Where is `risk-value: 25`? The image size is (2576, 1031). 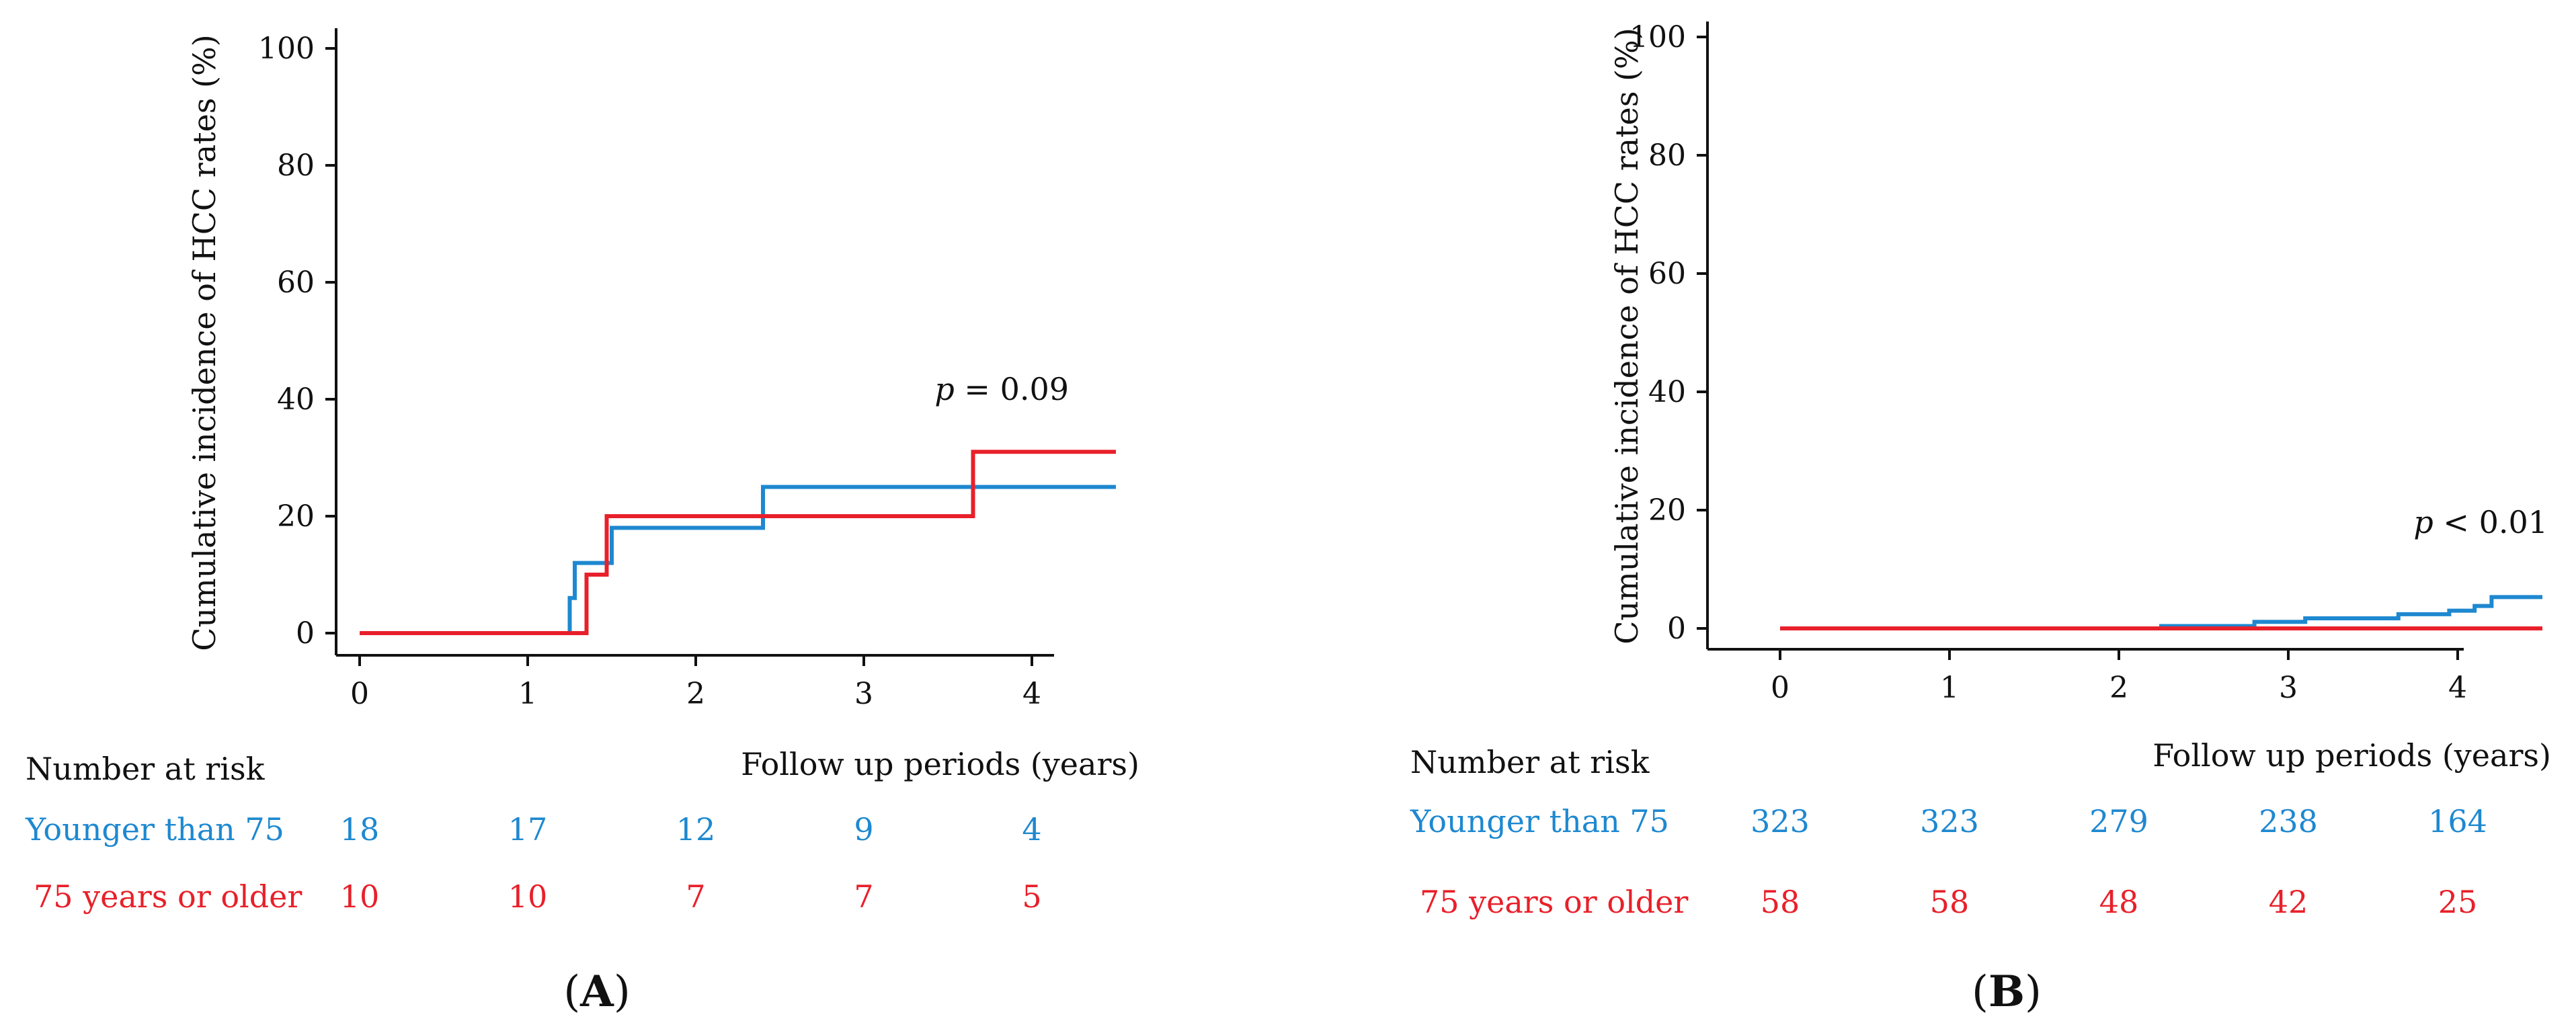 risk-value: 25 is located at coordinates (2458, 902).